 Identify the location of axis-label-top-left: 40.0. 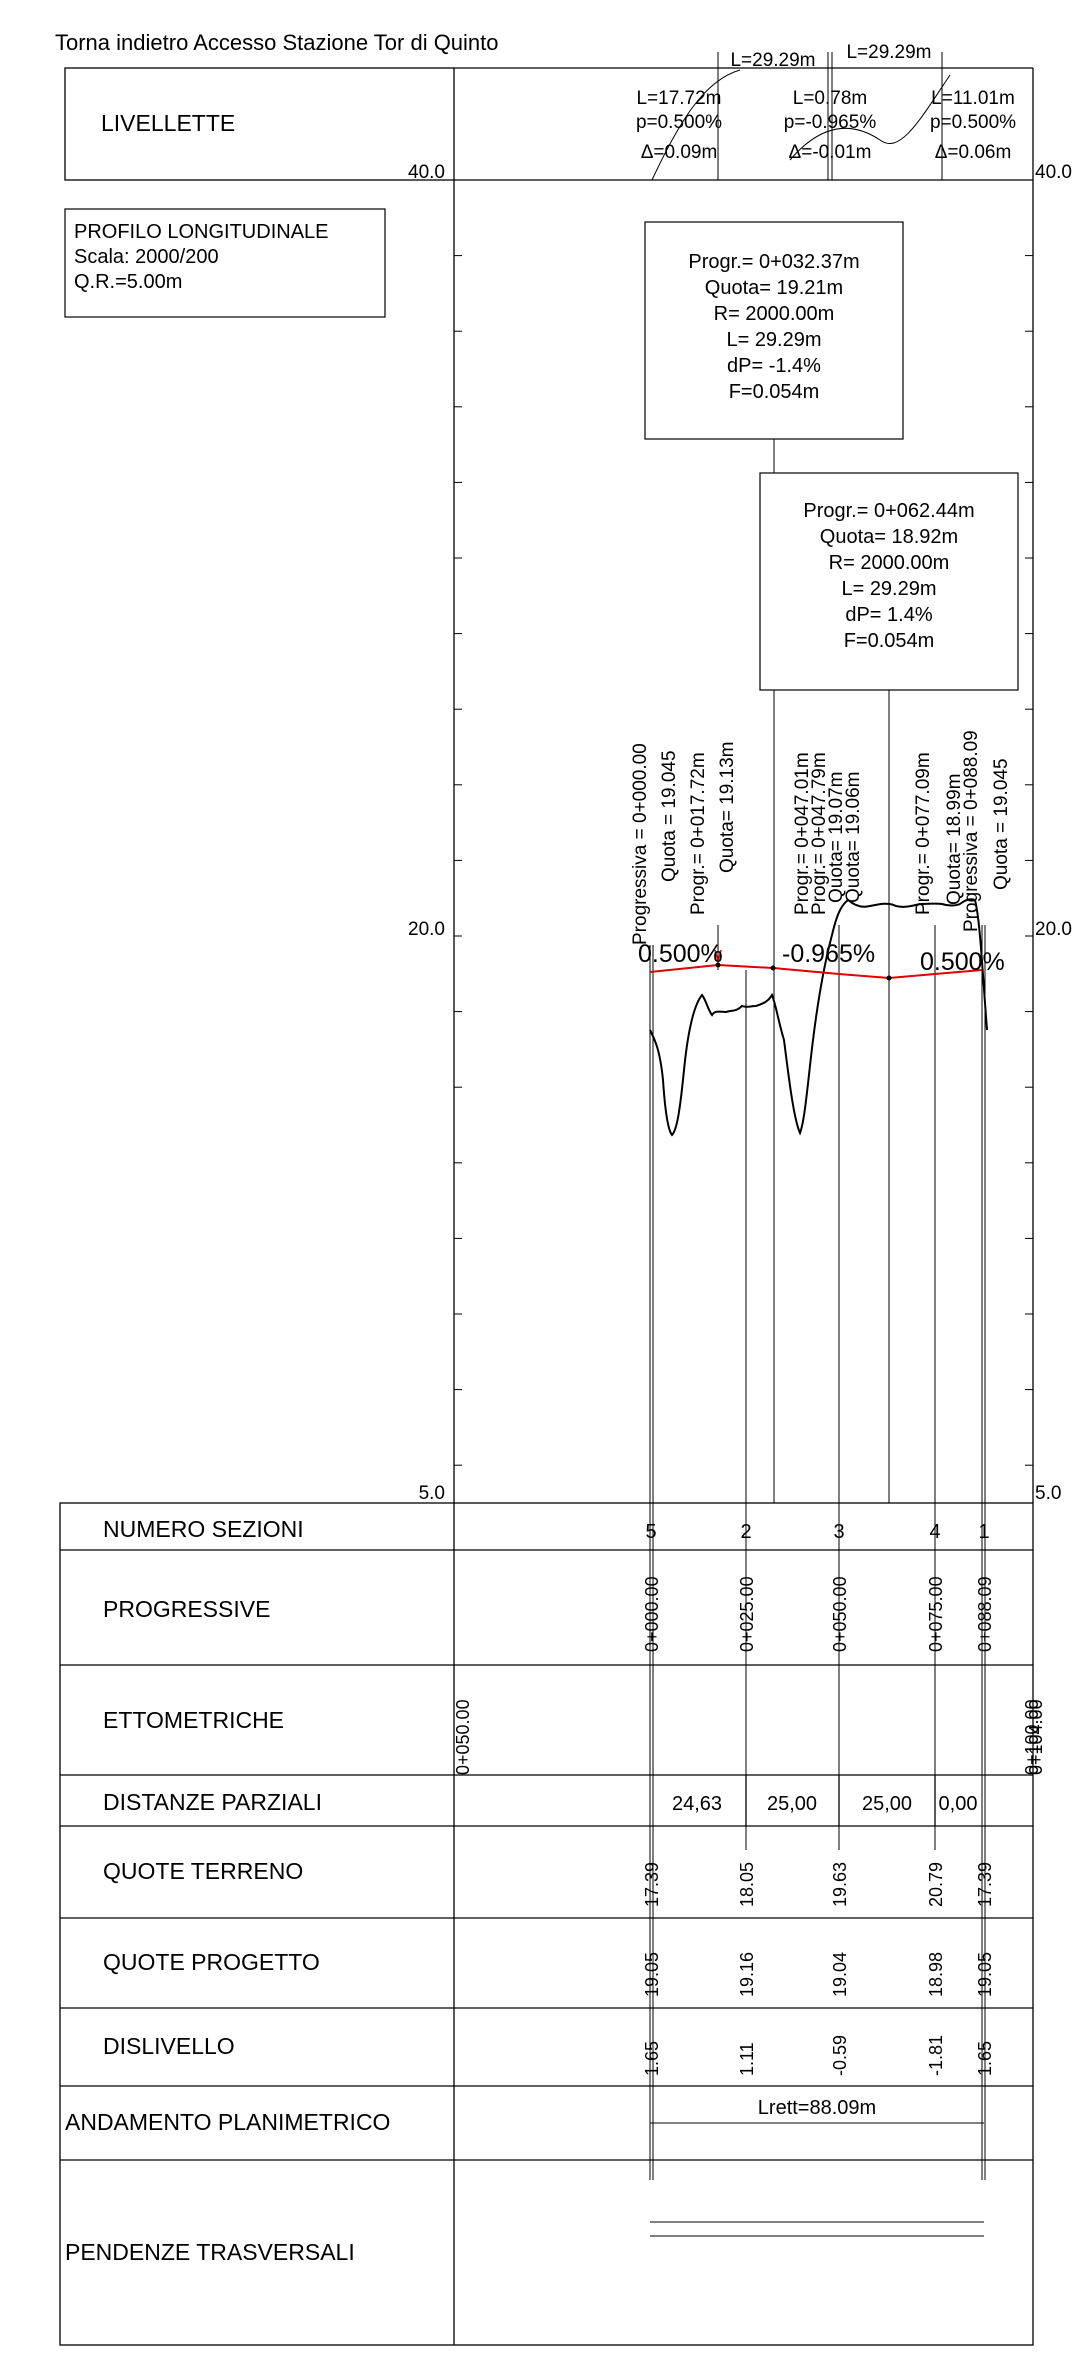
(426, 172).